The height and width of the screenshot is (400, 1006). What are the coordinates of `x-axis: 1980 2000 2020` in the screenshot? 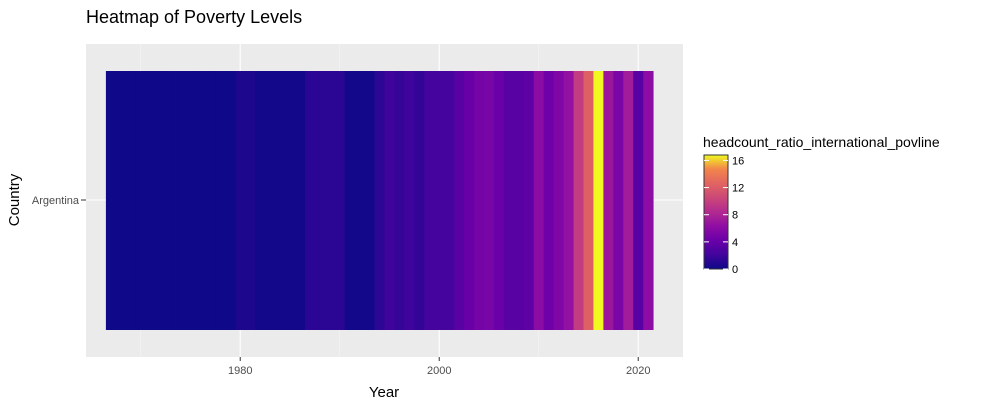 It's located at (439, 367).